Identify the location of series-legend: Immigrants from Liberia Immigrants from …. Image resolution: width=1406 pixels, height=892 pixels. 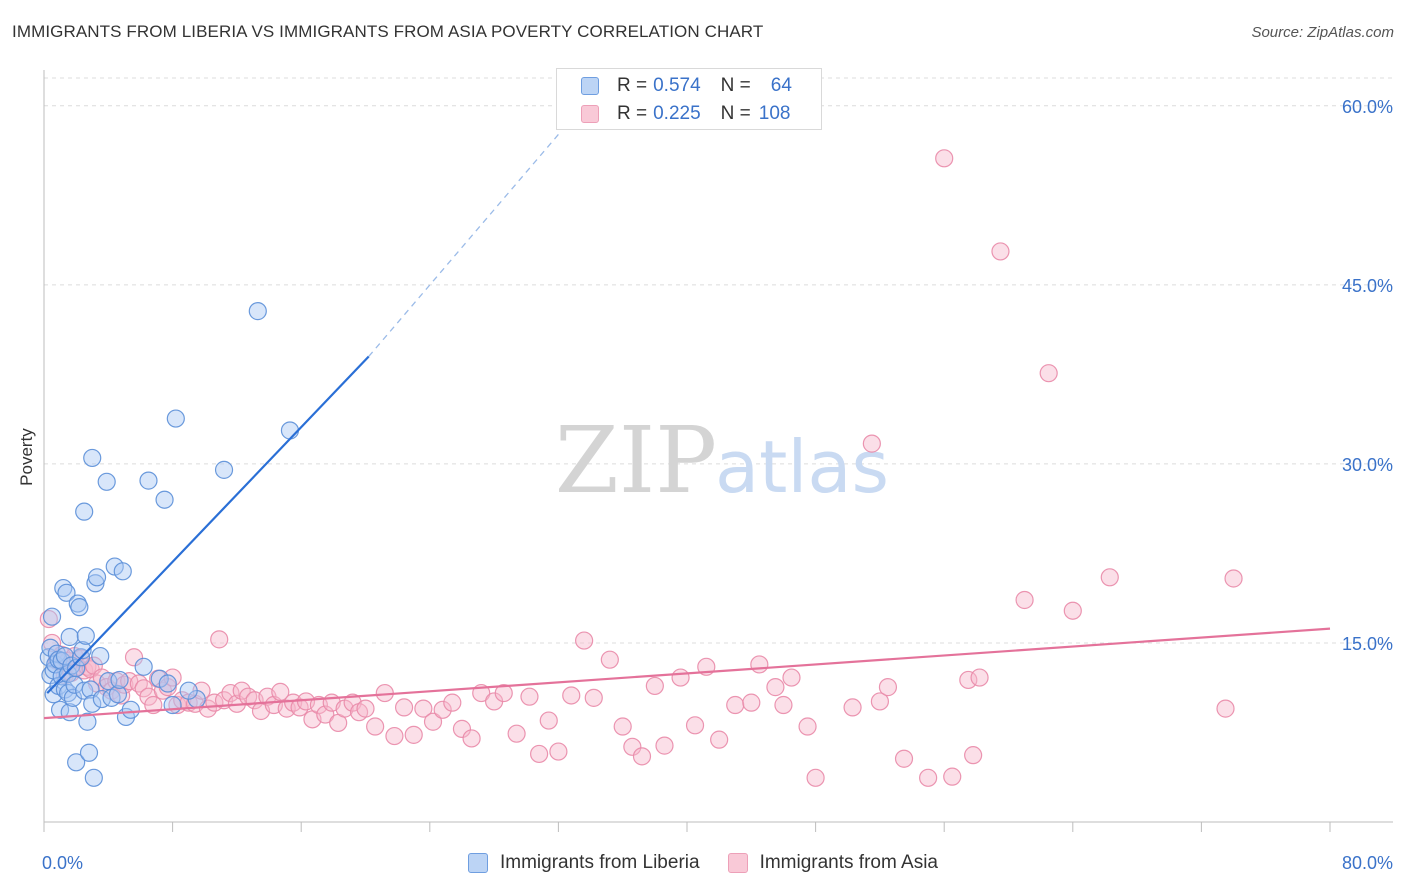
(703, 863).